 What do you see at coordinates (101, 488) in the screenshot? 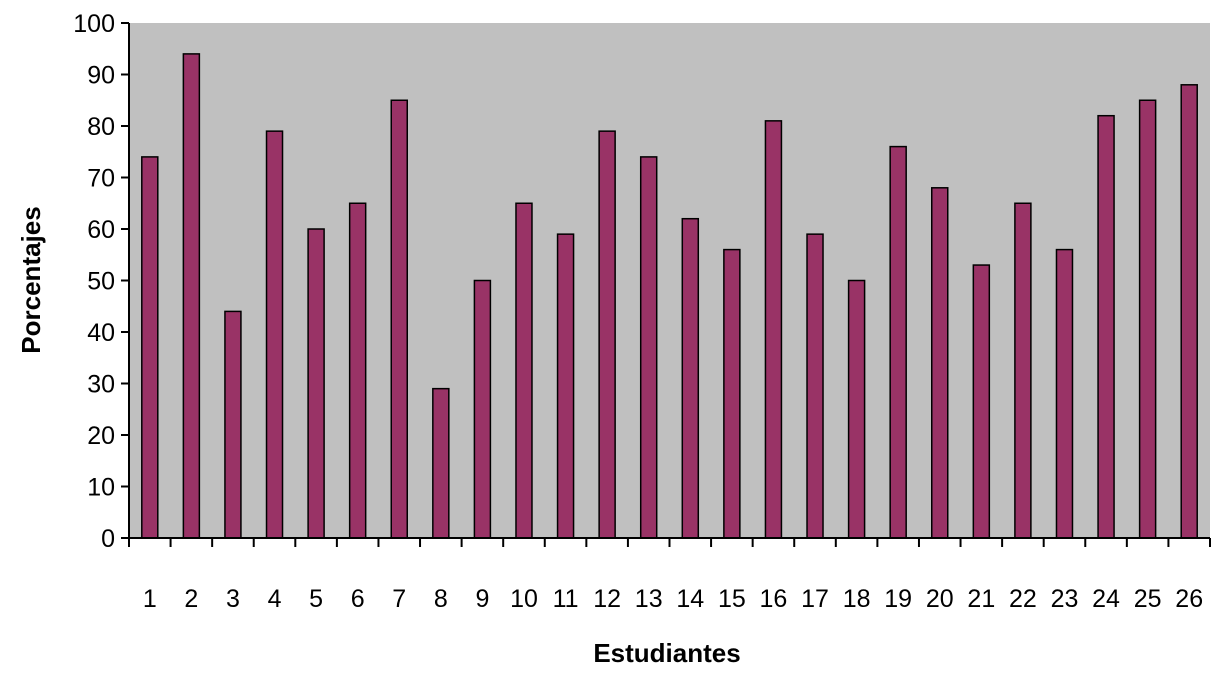
I see `y-tick-label: 10` at bounding box center [101, 488].